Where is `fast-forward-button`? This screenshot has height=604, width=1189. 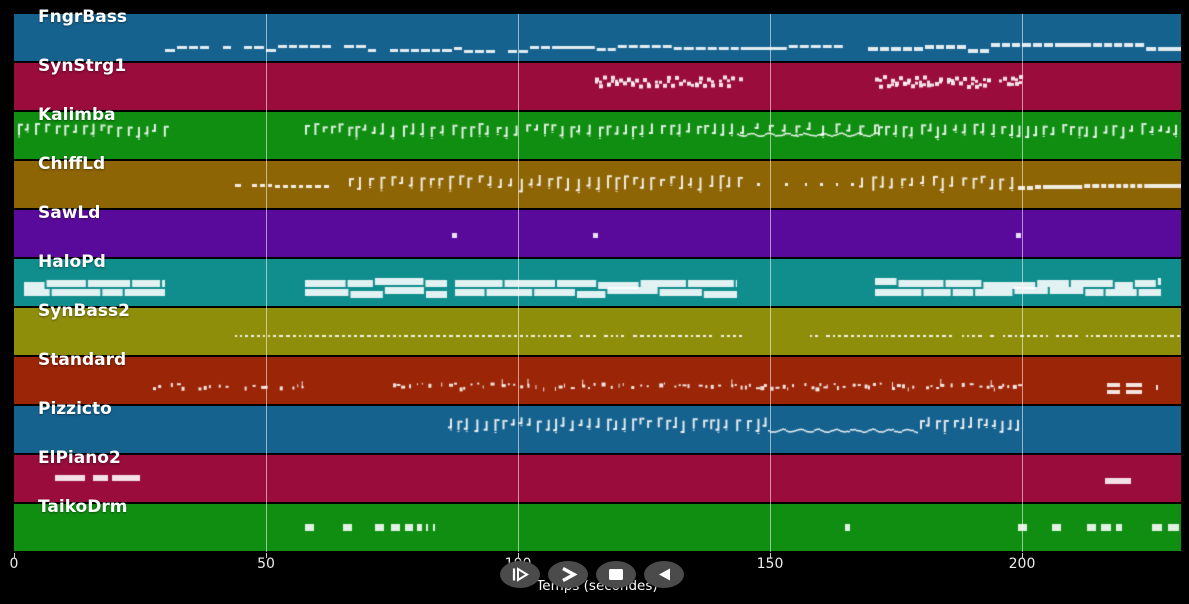 fast-forward-button is located at coordinates (568, 574).